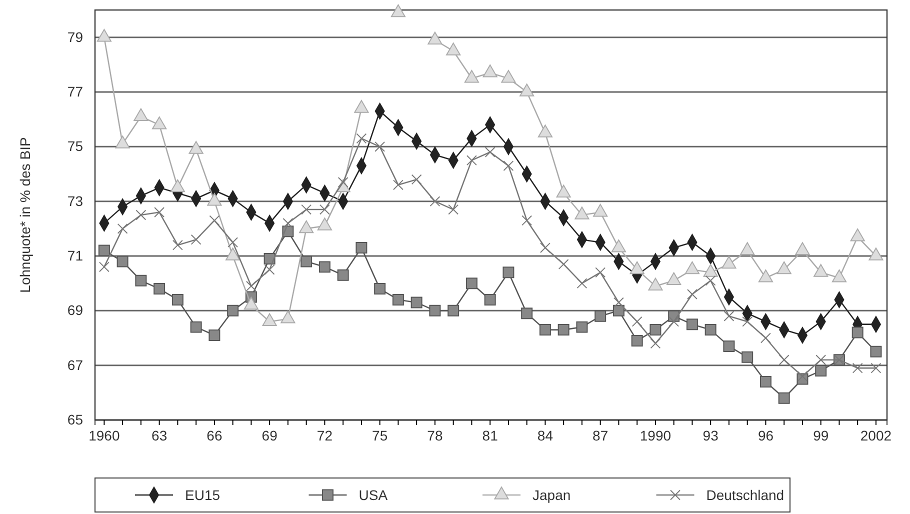 The height and width of the screenshot is (514, 910). What do you see at coordinates (435, 436) in the screenshot?
I see `x-tick-label: 78` at bounding box center [435, 436].